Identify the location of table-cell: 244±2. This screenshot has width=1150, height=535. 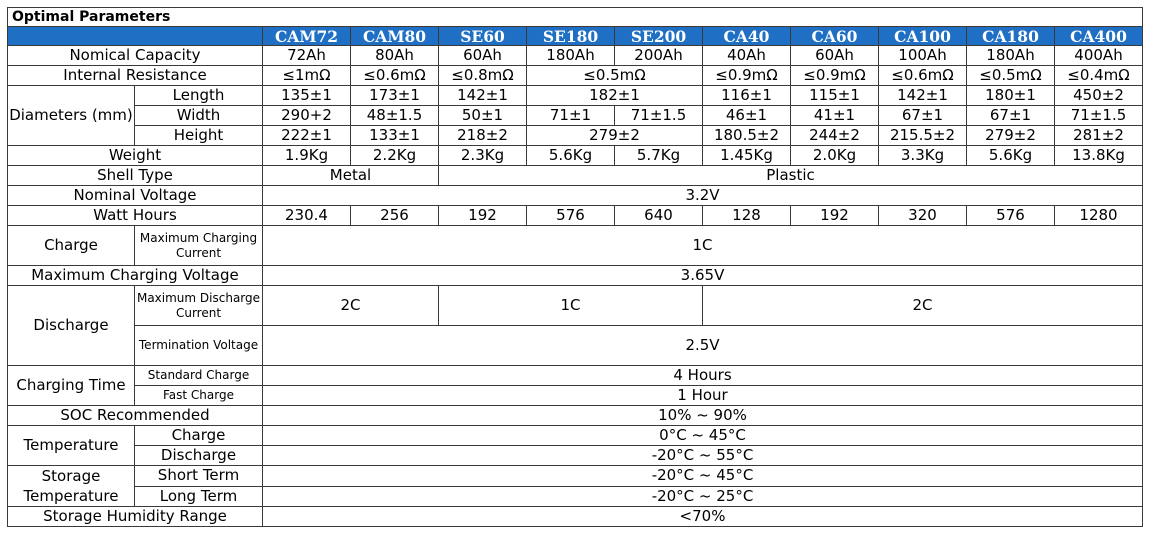
(834, 135).